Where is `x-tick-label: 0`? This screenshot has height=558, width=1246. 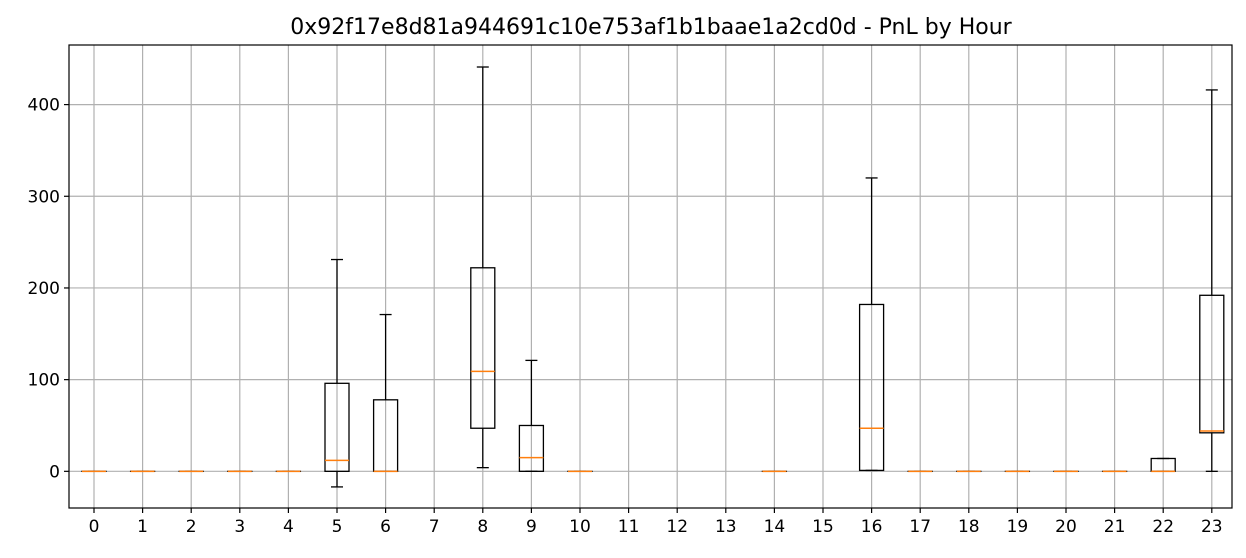 x-tick-label: 0 is located at coordinates (94, 527).